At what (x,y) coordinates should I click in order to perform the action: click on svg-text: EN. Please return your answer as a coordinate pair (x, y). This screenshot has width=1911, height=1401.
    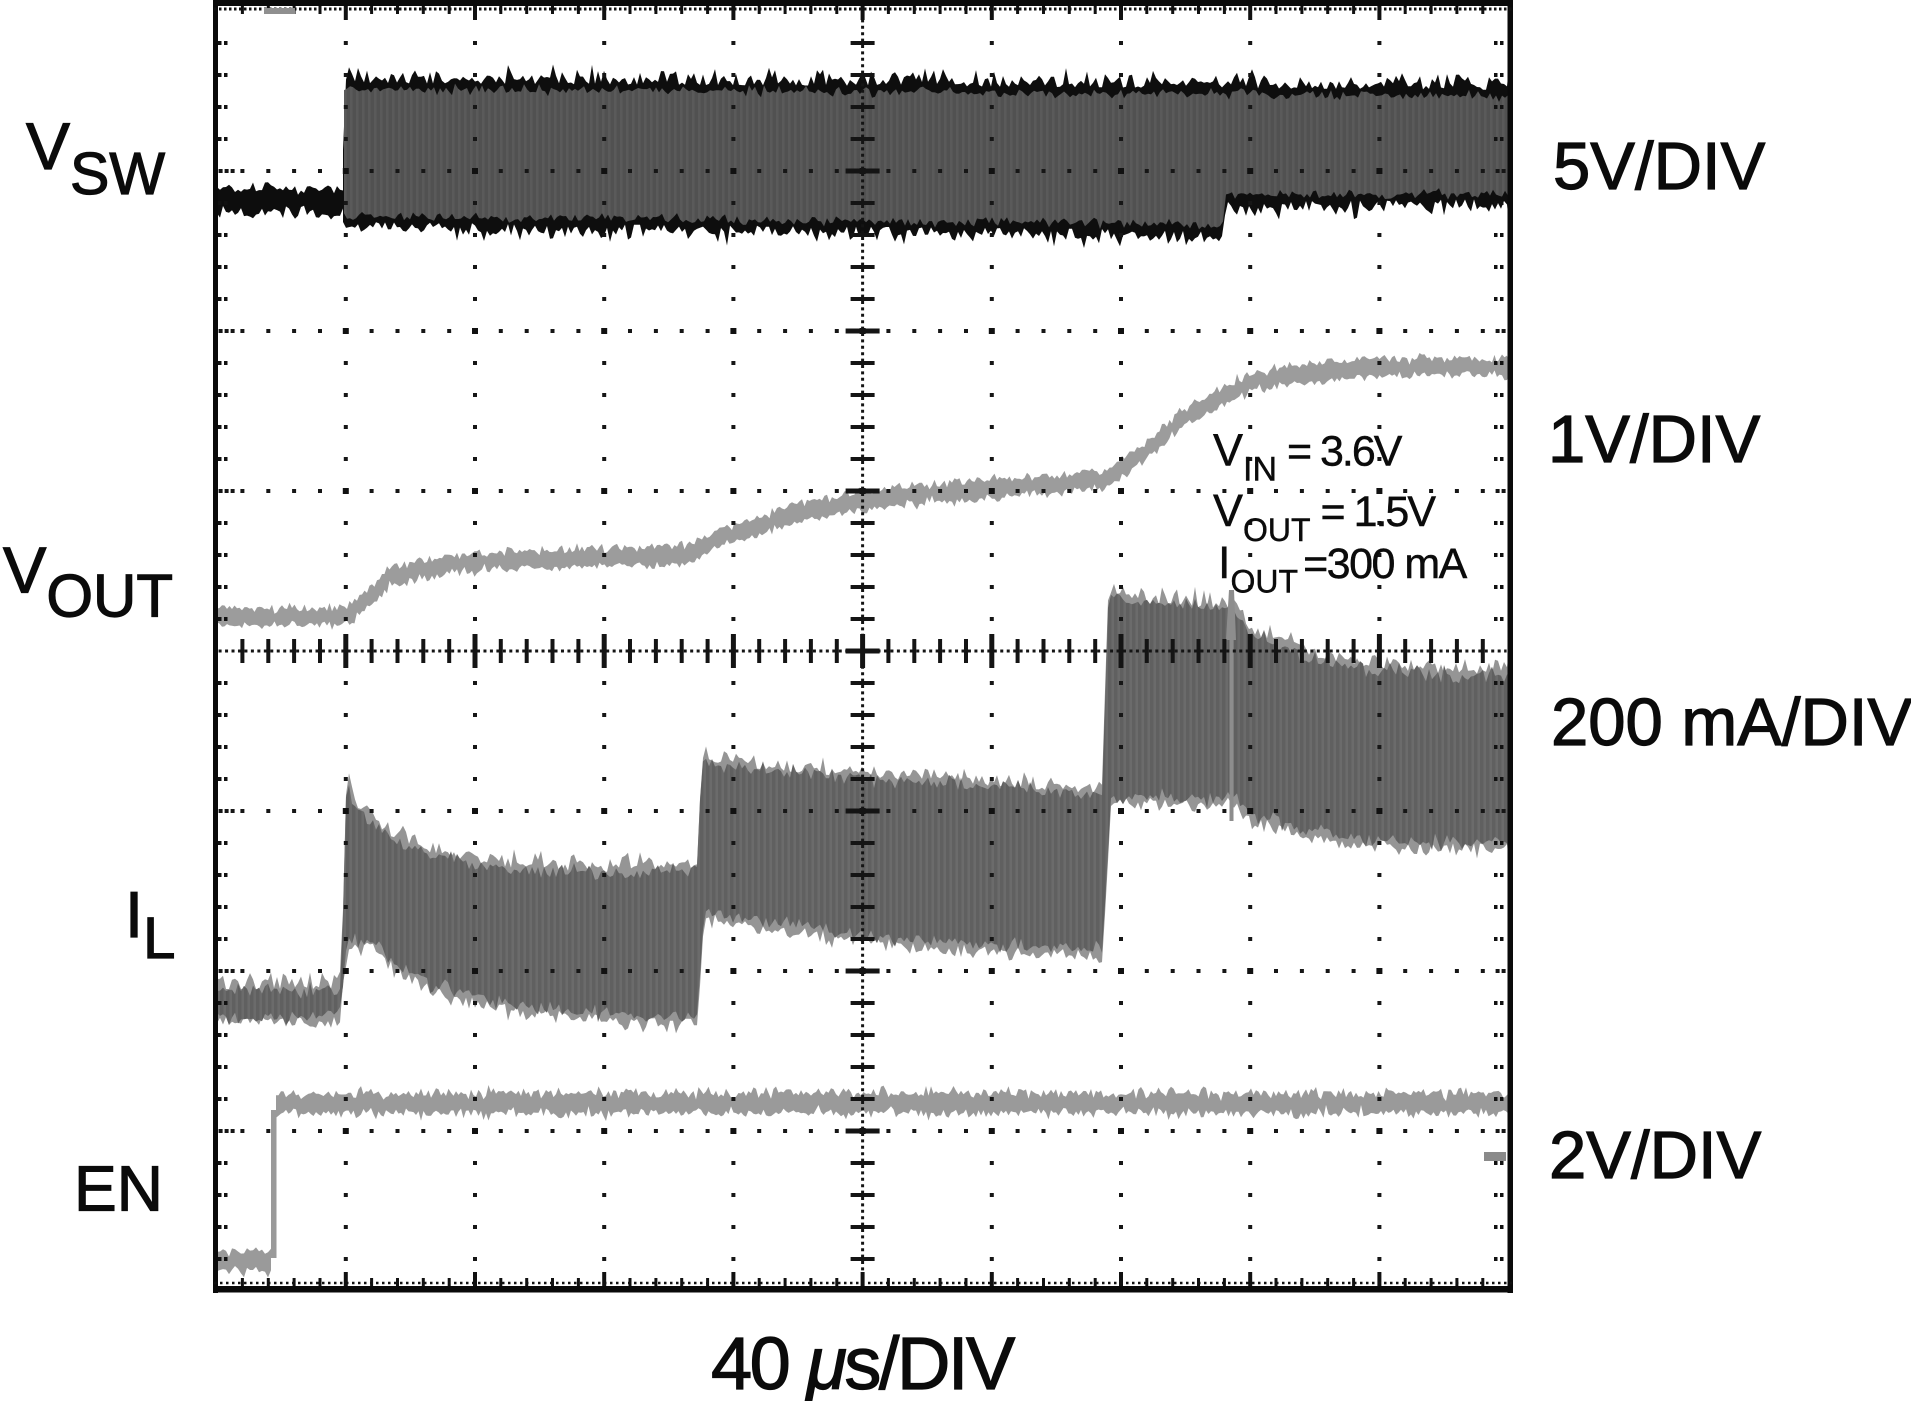
    Looking at the image, I should click on (118, 1189).